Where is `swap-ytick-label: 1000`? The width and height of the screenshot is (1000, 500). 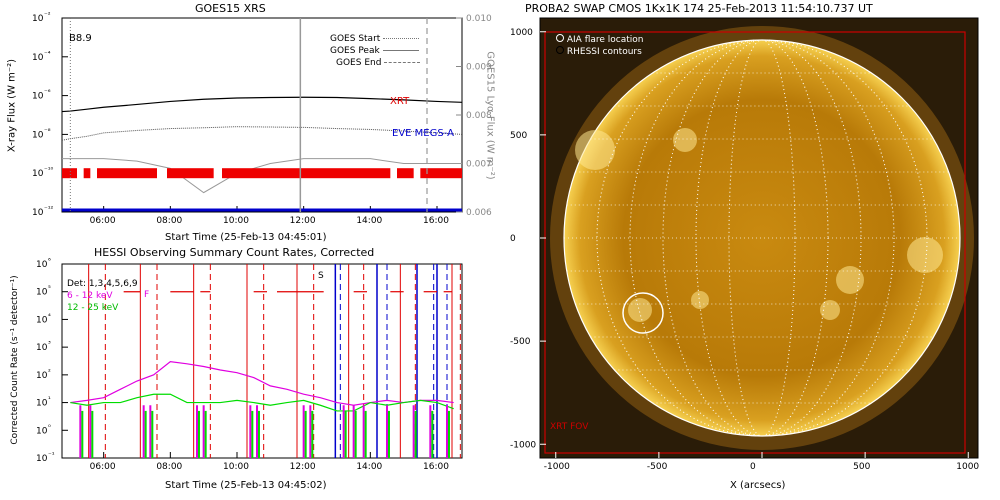
swap-ytick-label: 1000 is located at coordinates (521, 33).